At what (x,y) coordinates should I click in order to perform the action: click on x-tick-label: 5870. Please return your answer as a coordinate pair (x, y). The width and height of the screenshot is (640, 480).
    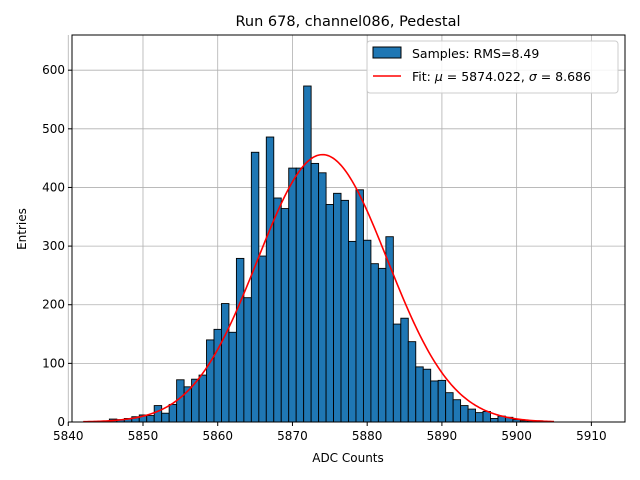
    Looking at the image, I should click on (292, 436).